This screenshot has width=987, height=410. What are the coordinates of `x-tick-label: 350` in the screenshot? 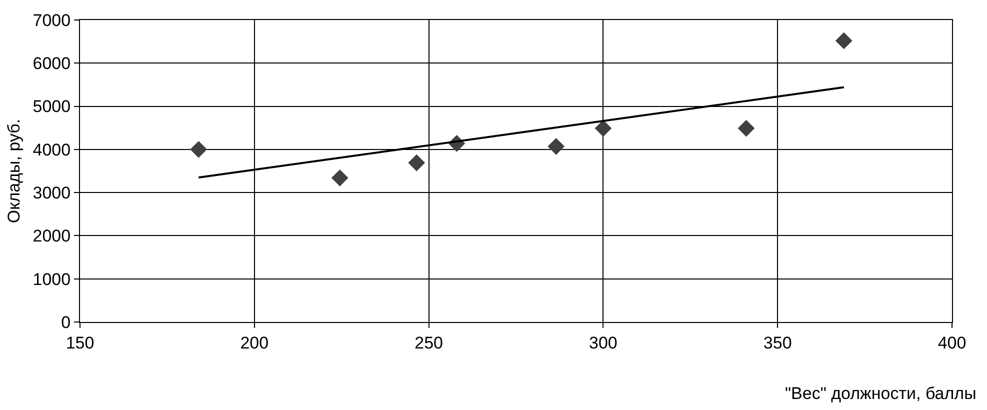 It's located at (777, 342).